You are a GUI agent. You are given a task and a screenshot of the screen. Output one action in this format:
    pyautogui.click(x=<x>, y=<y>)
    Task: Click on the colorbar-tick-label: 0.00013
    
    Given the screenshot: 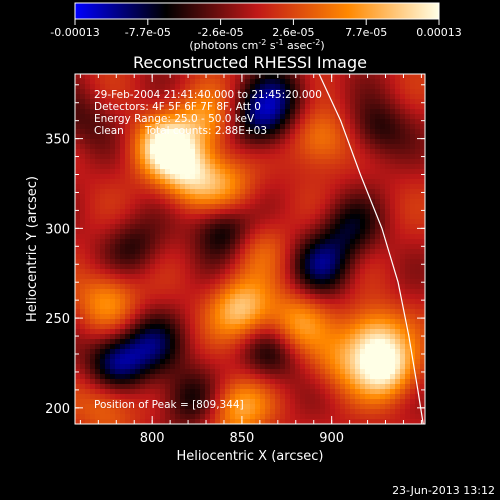 What is the action you would take?
    pyautogui.click(x=439, y=32)
    